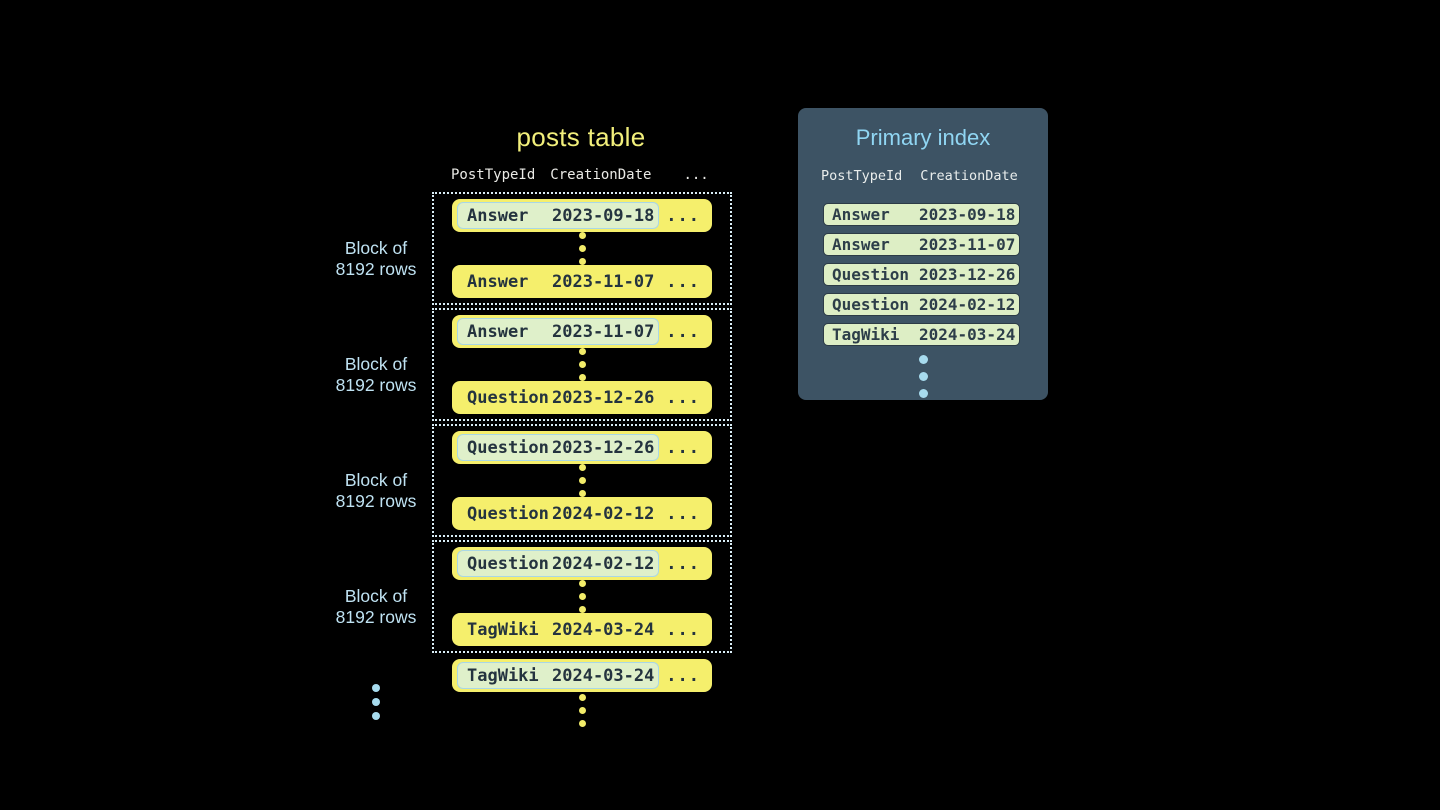 The image size is (1440, 810). I want to click on index-row: Question 2023-12-26, so click(921, 274).